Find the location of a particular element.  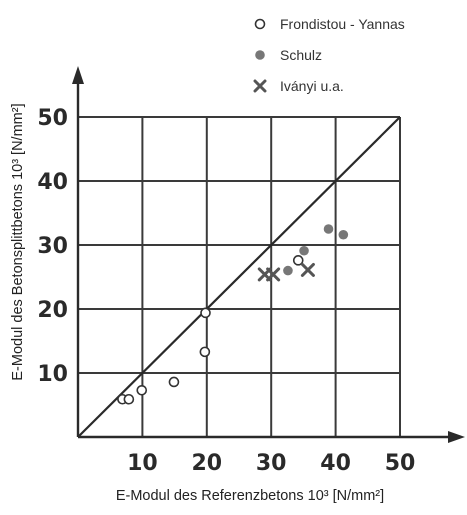

x-axis-arrow-icon is located at coordinates (456, 437).